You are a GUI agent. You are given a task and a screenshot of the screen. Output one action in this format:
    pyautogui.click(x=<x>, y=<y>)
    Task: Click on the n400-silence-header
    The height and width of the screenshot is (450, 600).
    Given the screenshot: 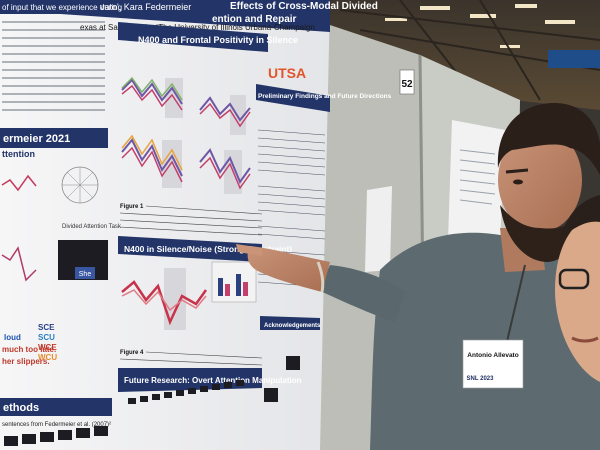 What is the action you would take?
    pyautogui.click(x=190, y=249)
    